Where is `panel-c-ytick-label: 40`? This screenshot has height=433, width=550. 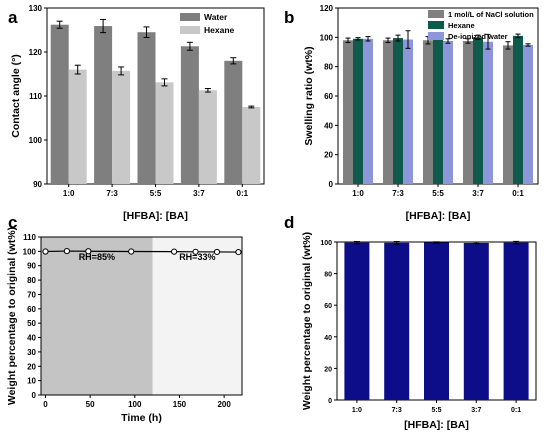 panel-c-ytick-label: 40 is located at coordinates (31, 338).